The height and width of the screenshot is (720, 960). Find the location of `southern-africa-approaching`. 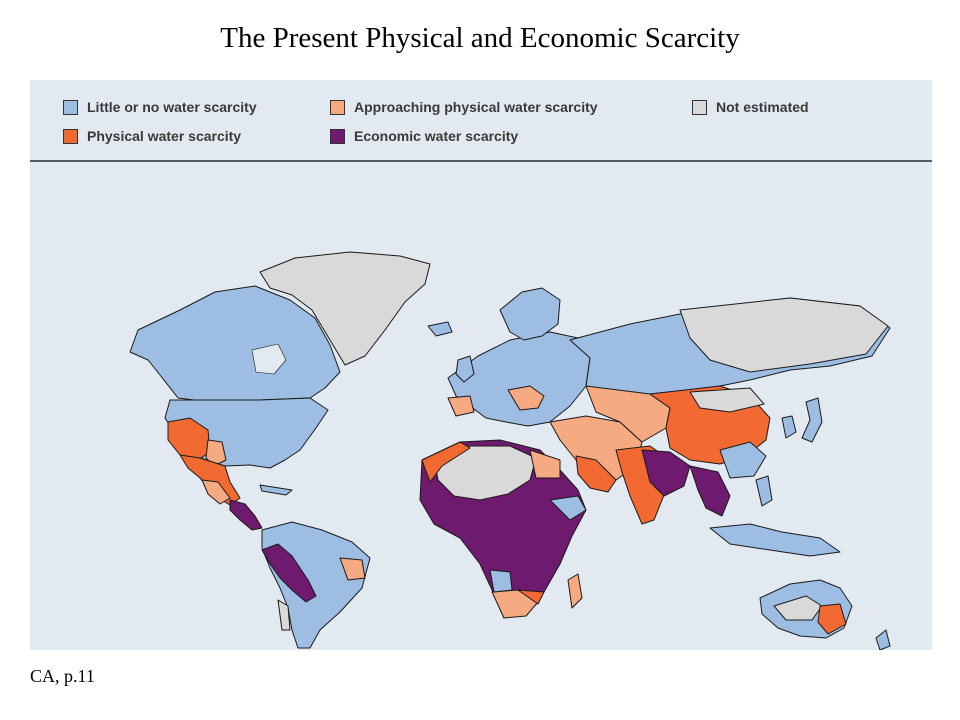

southern-africa-approaching is located at coordinates (515, 604).